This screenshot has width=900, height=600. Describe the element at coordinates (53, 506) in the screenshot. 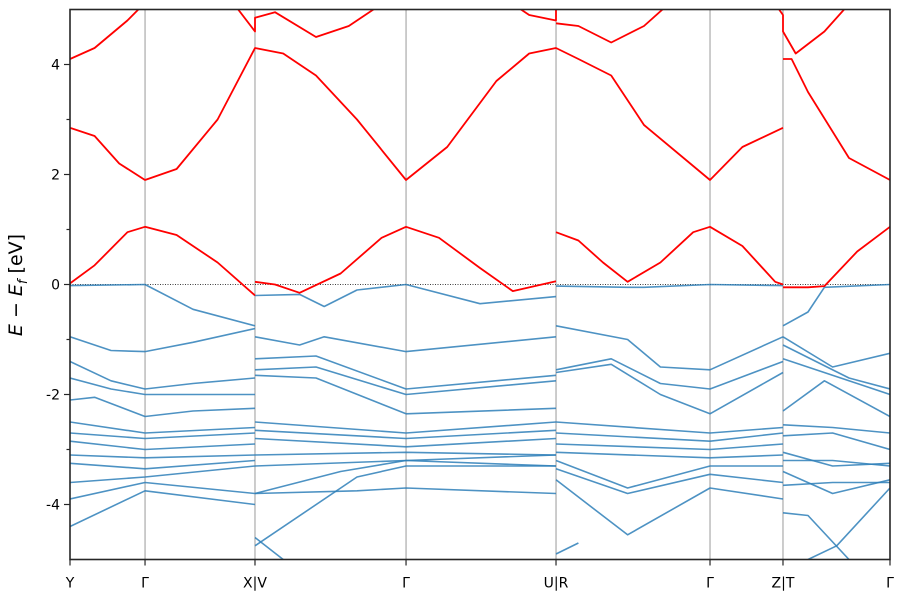

I see `y-tick-label: -4` at that location.